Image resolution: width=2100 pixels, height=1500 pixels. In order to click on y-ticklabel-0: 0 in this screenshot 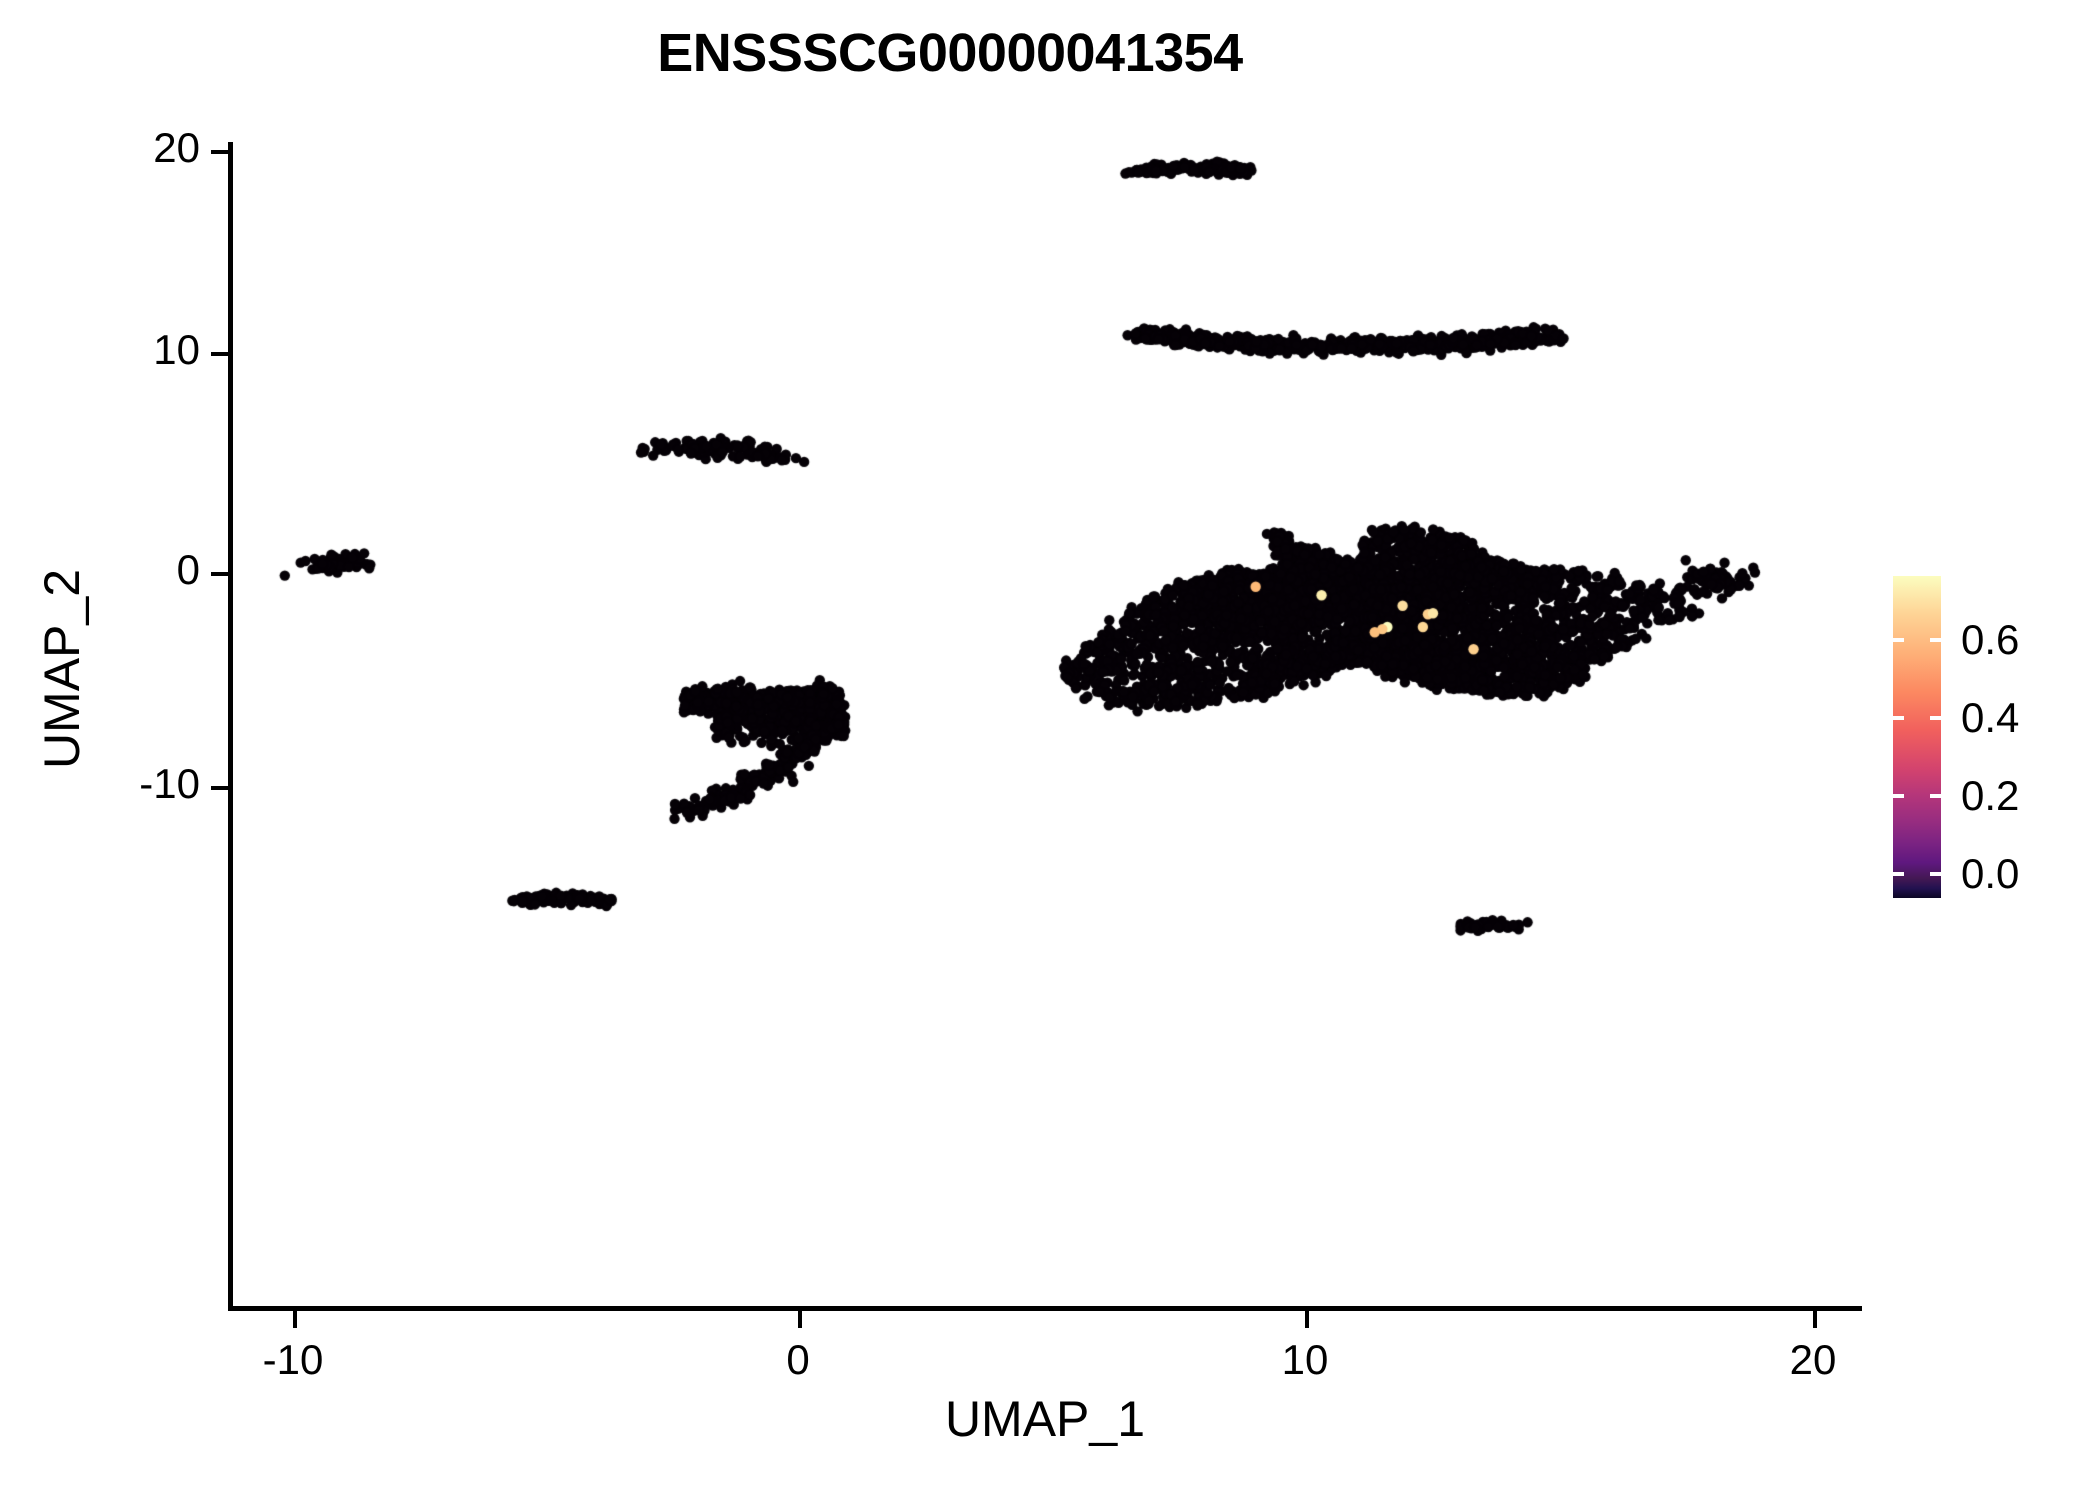, I will do `click(188, 569)`.